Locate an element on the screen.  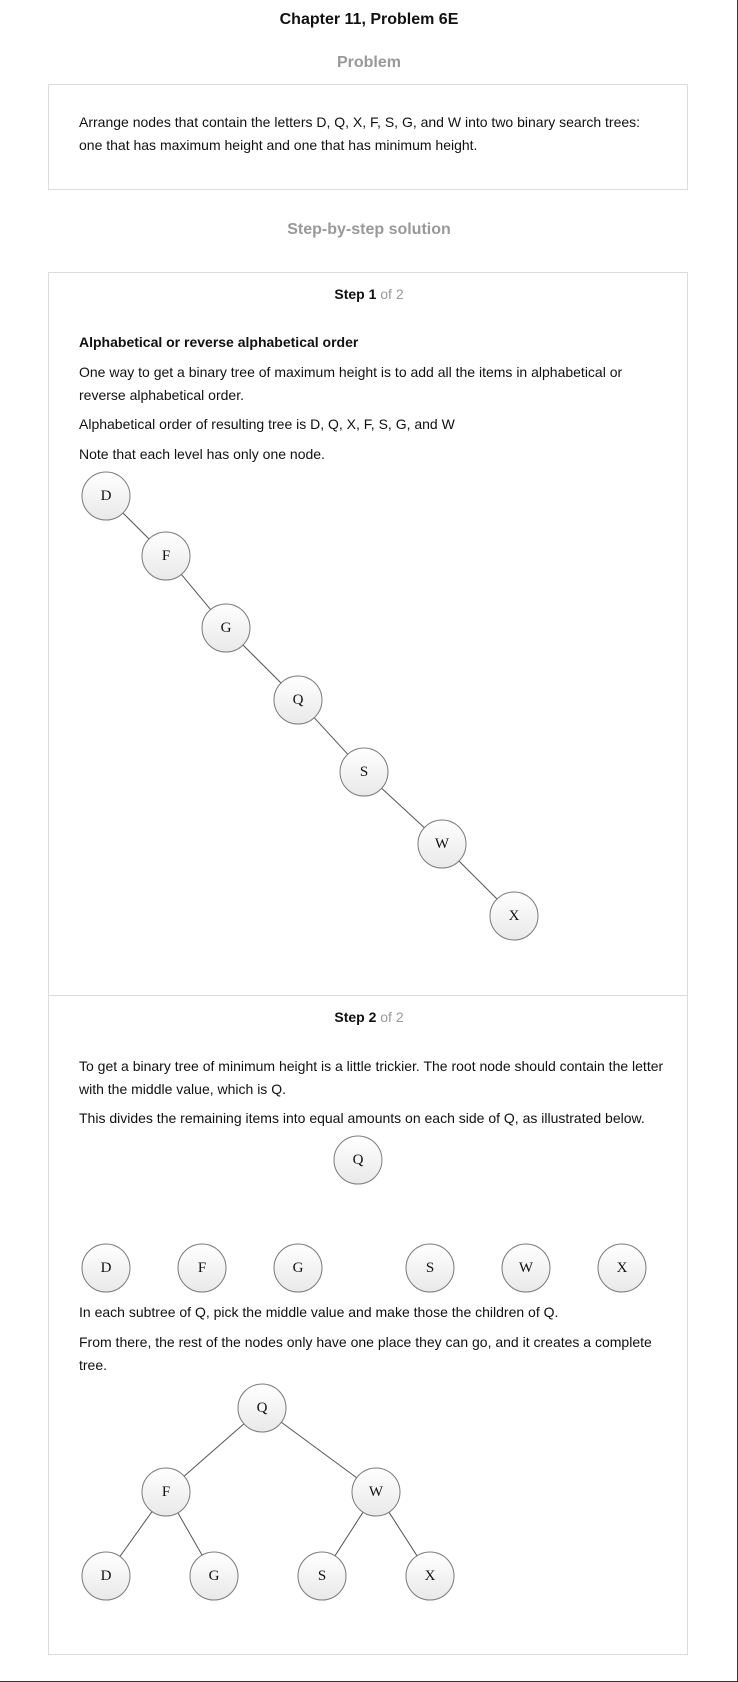
step-1-label: Step 1 of 2 is located at coordinates (369, 294).